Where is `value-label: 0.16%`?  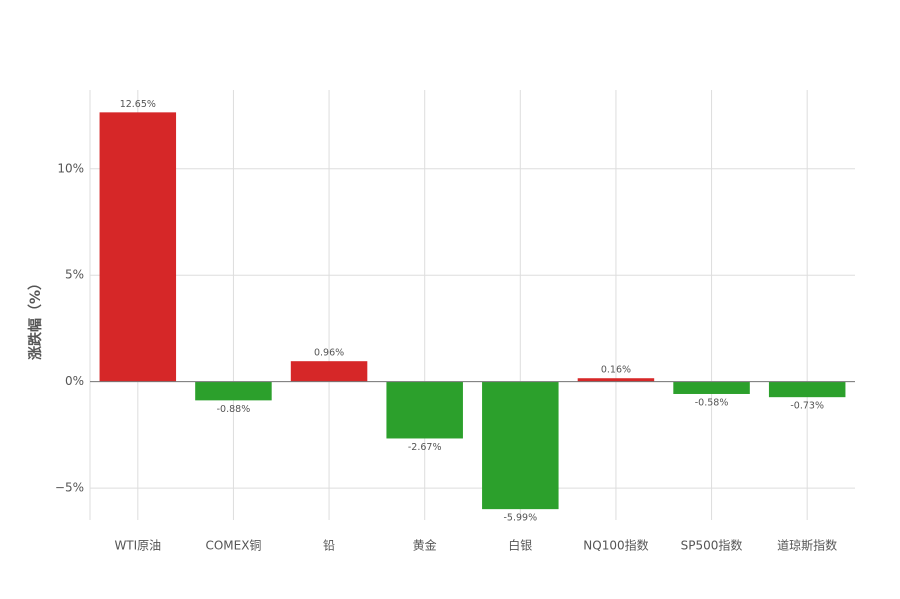 value-label: 0.16% is located at coordinates (616, 370).